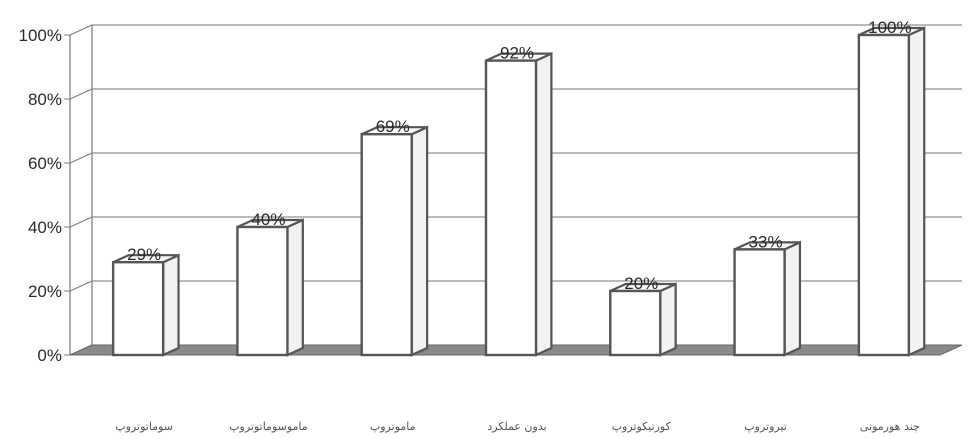 This screenshot has width=974, height=438. What do you see at coordinates (393, 126) in the screenshot?
I see `data-label: 69%` at bounding box center [393, 126].